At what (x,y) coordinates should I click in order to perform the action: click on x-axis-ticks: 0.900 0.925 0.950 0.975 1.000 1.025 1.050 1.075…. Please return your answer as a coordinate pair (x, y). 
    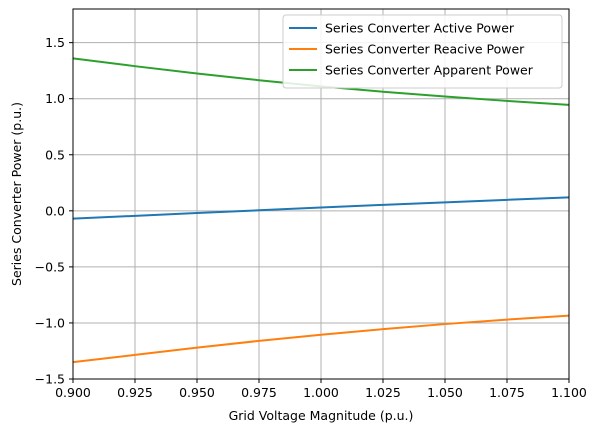
    Looking at the image, I should click on (321, 389).